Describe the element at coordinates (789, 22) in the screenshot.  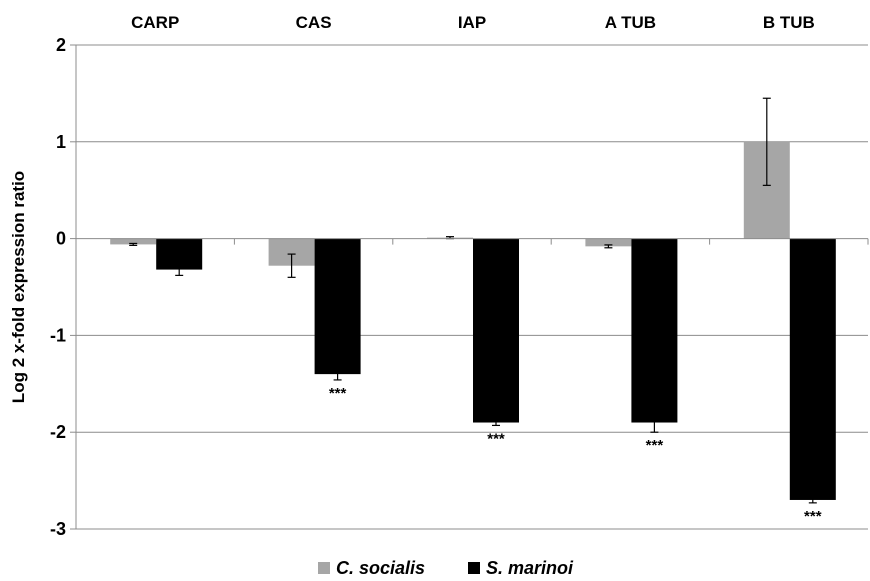
I see `category-label: B TUB` at that location.